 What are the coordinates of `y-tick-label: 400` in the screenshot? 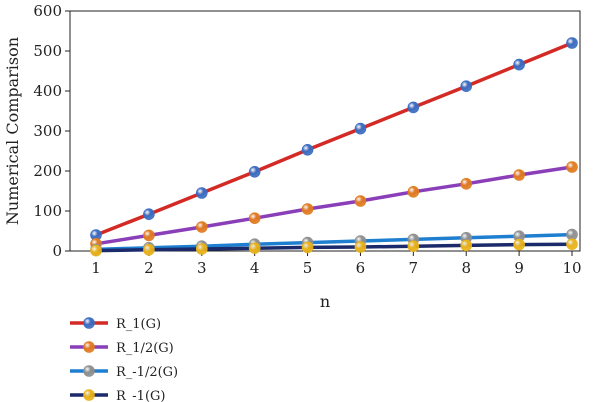 It's located at (47, 91).